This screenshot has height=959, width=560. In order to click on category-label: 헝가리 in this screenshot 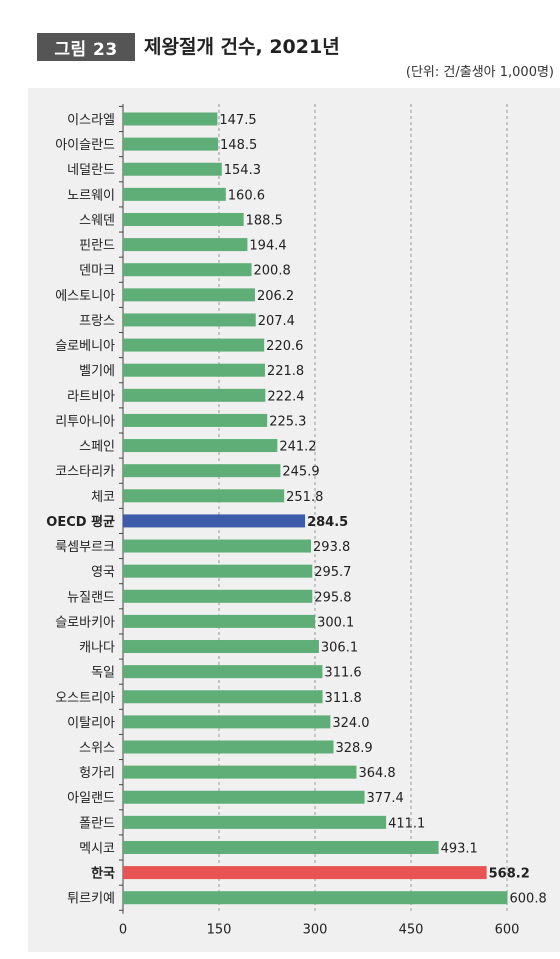, I will do `click(97, 773)`.